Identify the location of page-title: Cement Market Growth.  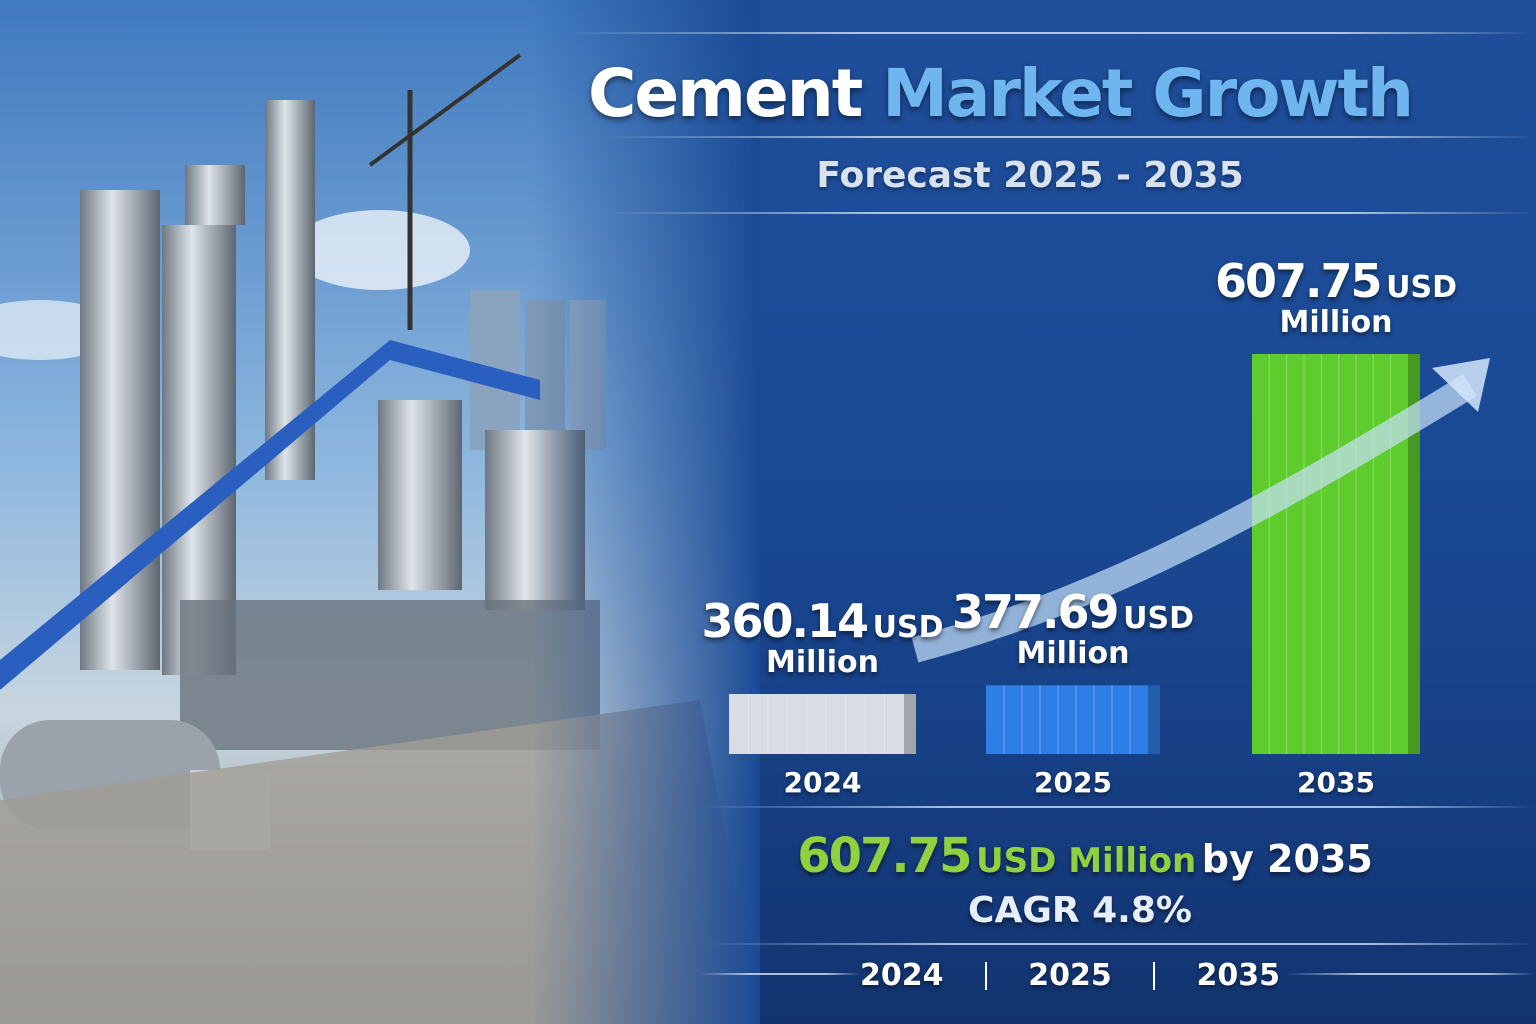
(1000, 93).